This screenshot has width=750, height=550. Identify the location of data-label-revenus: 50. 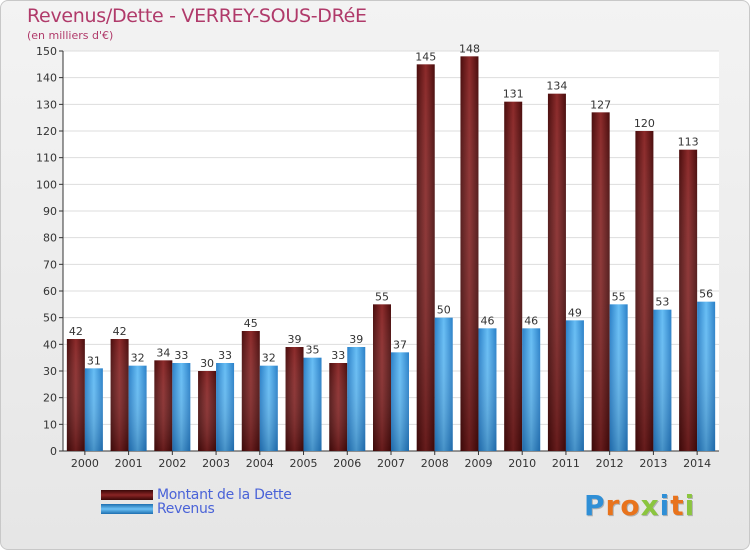
(444, 310).